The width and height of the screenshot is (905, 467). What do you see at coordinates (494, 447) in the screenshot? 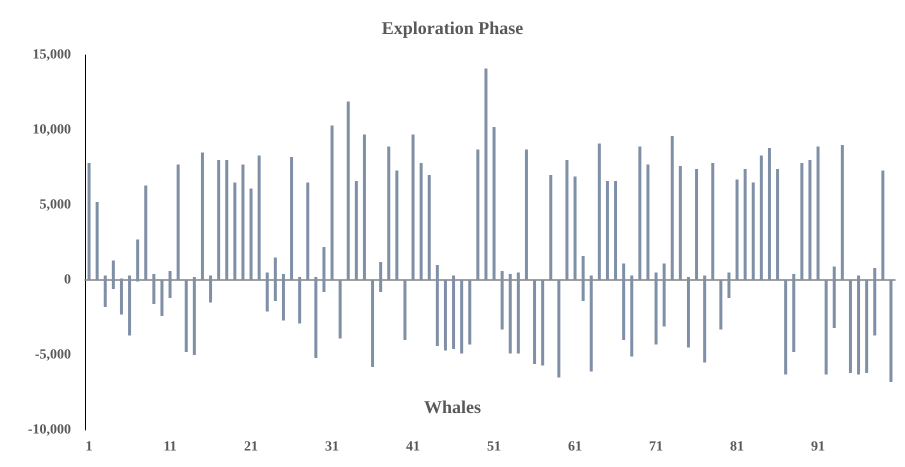
I see `x-tick-label: 51` at bounding box center [494, 447].